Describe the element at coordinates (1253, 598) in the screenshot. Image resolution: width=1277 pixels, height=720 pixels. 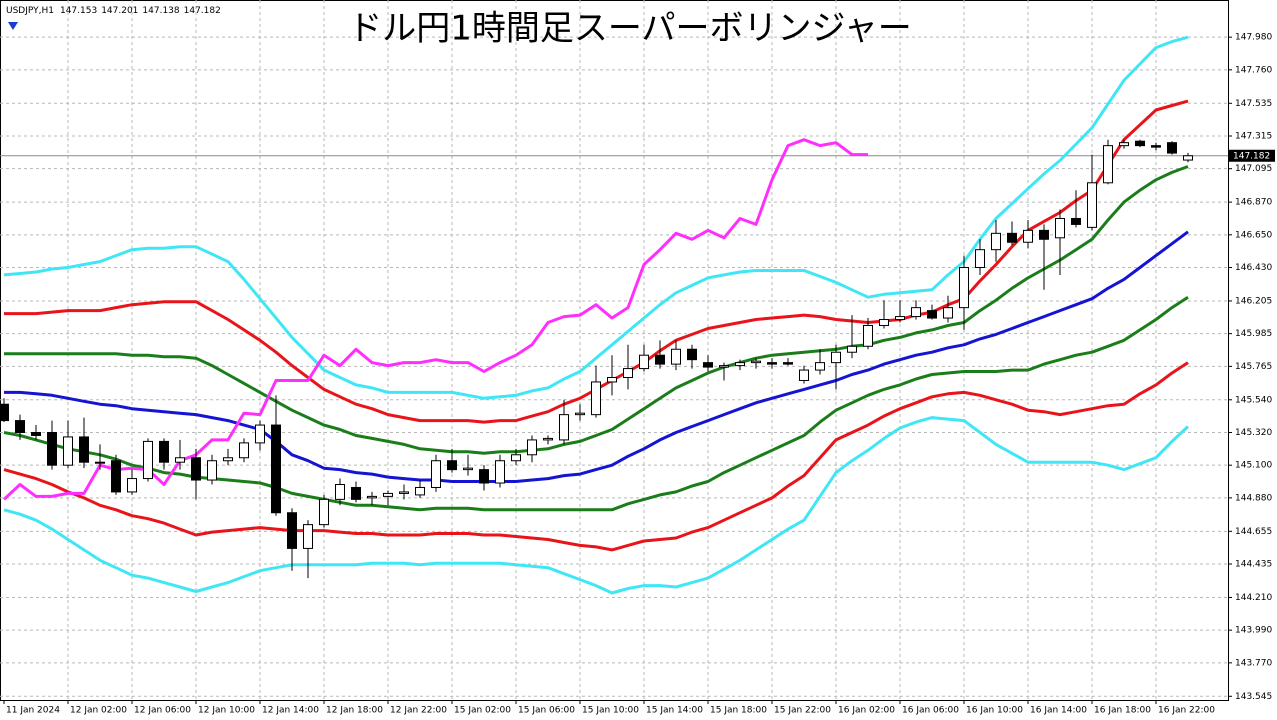
I see `y-tick-label: 144.210` at that location.